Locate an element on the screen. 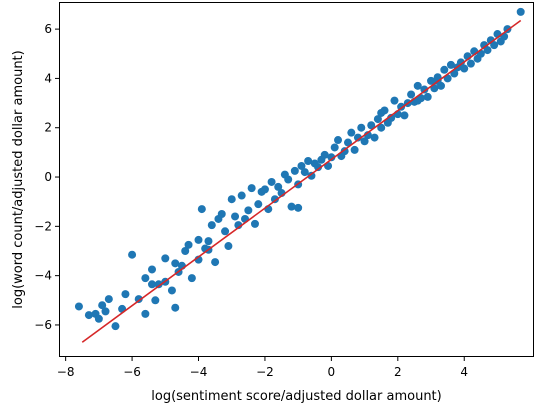 This screenshot has width=536, height=409. x-tick-label: 0 is located at coordinates (332, 372).